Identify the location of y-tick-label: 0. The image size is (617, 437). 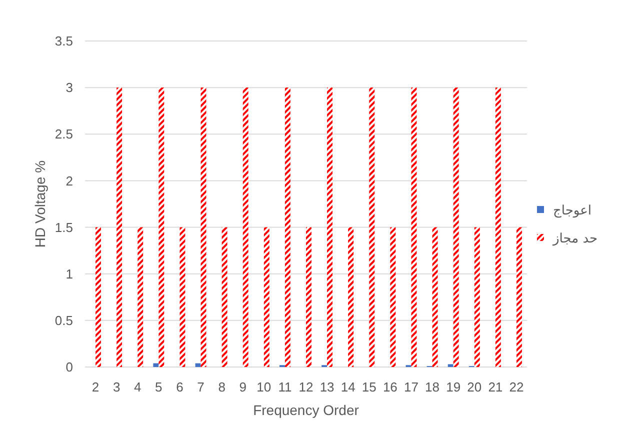
(69, 367).